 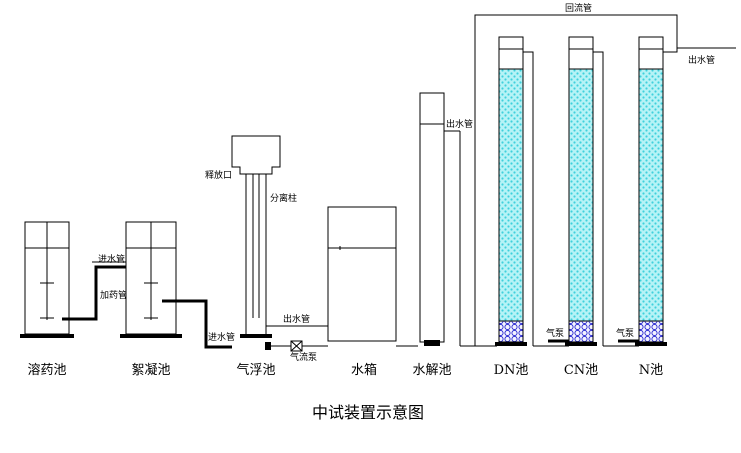 What do you see at coordinates (368, 412) in the screenshot?
I see `diagram-caption: 中试装置示意图` at bounding box center [368, 412].